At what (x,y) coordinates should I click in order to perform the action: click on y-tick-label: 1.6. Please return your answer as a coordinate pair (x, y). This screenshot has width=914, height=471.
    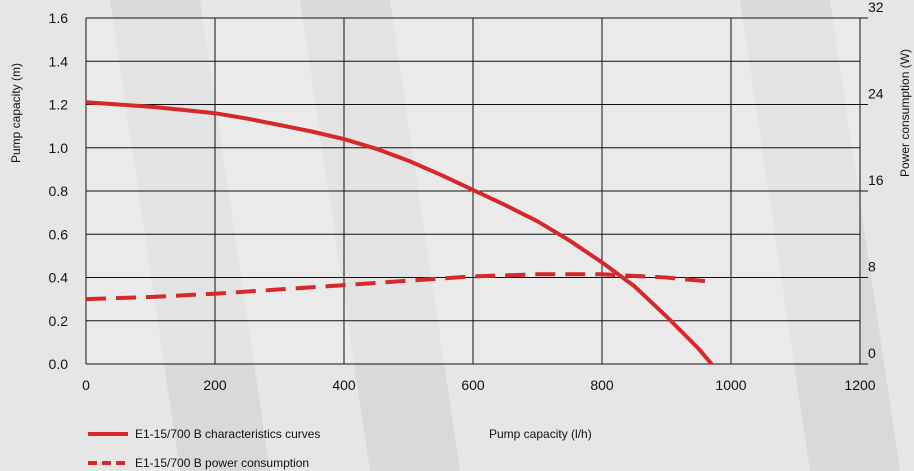
    Looking at the image, I should click on (59, 18).